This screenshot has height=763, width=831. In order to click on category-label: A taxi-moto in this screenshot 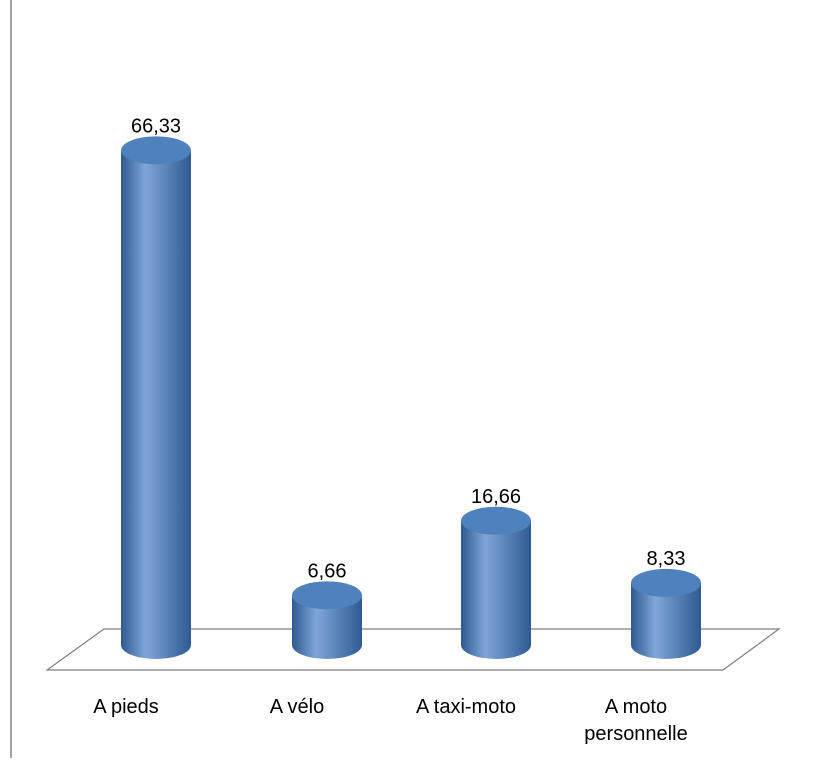, I will do `click(466, 707)`.